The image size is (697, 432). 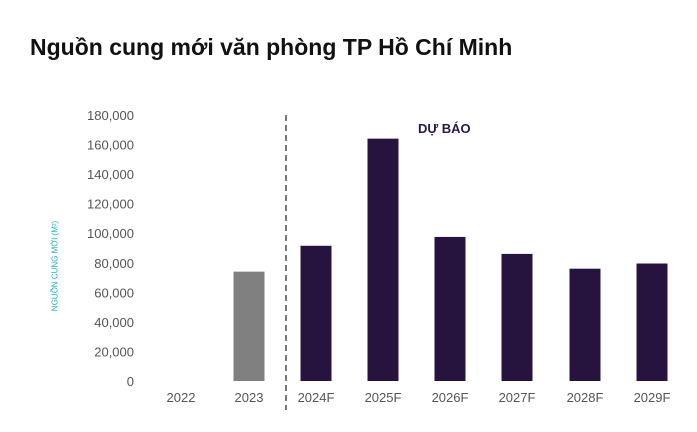 I want to click on y-tick-label: 20,000, so click(x=114, y=351).